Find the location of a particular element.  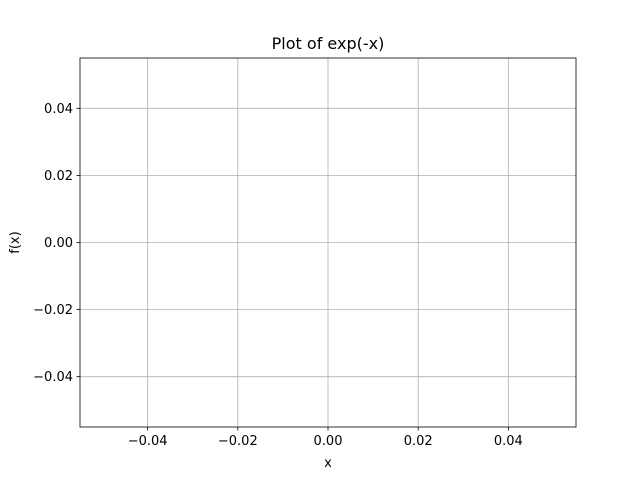

x-tick-label: 0.04 is located at coordinates (508, 441).